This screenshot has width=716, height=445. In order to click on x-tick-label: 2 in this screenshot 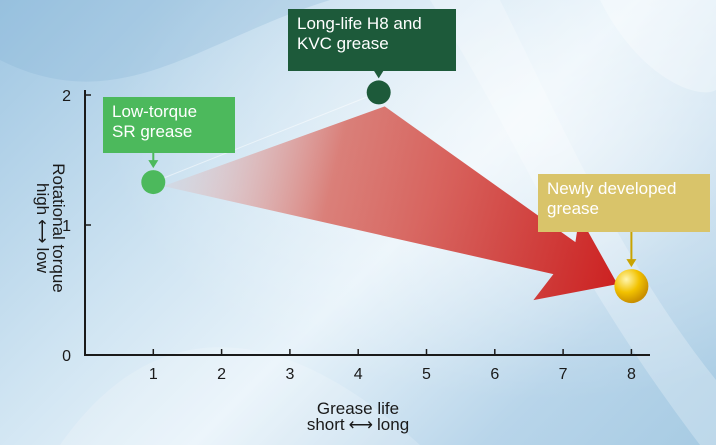, I will do `click(221, 374)`.